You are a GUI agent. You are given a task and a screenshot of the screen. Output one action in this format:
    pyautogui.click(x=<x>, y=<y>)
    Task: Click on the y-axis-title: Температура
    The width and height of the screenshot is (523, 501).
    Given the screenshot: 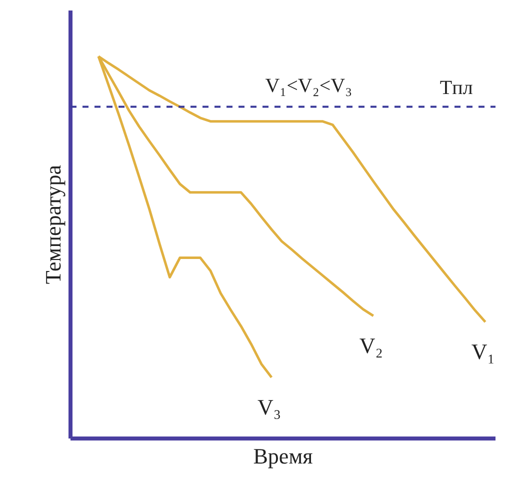 What is the action you would take?
    pyautogui.click(x=53, y=224)
    